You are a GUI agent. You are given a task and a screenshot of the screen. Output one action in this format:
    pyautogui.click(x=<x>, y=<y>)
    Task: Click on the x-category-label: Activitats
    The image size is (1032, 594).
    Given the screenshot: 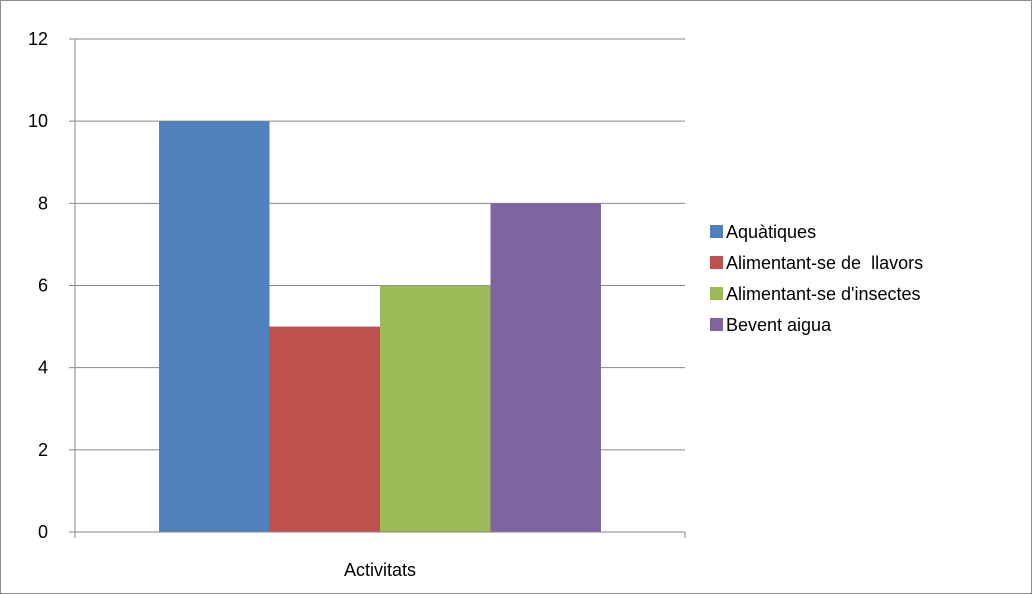 What is the action you would take?
    pyautogui.click(x=380, y=570)
    